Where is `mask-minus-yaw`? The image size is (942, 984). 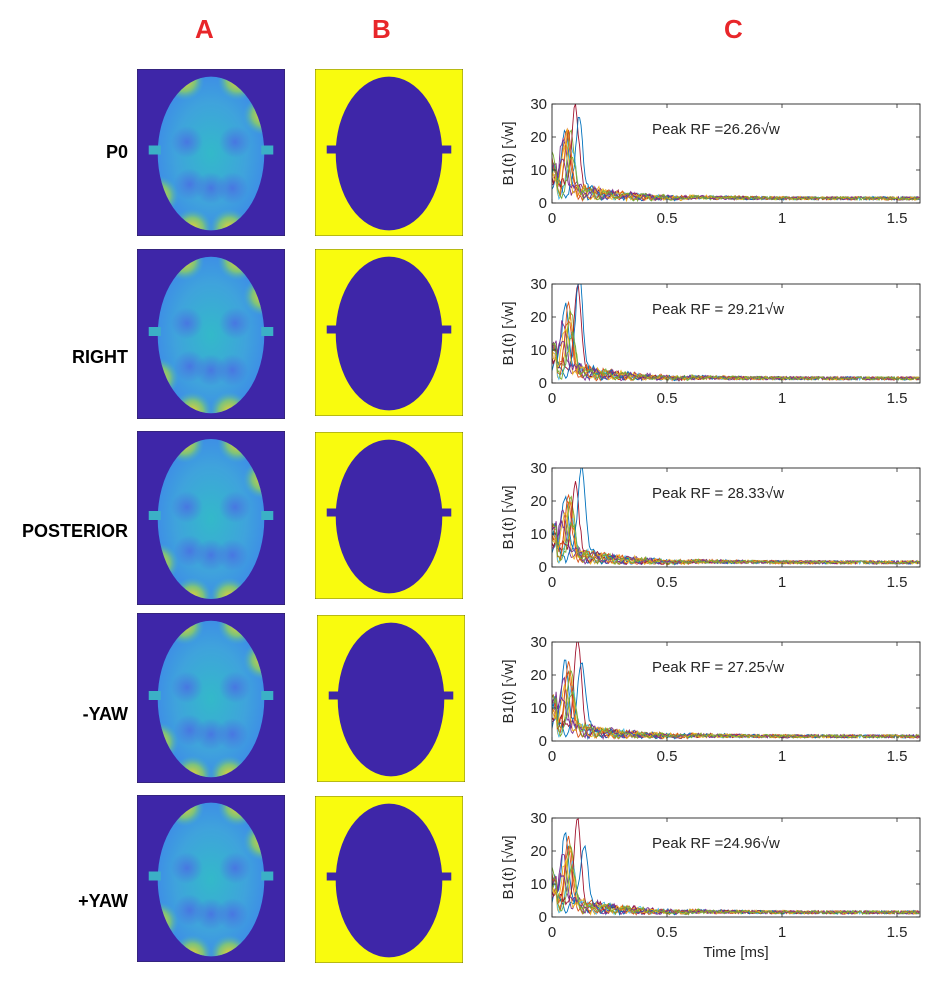
mask-minus-yaw is located at coordinates (391, 698).